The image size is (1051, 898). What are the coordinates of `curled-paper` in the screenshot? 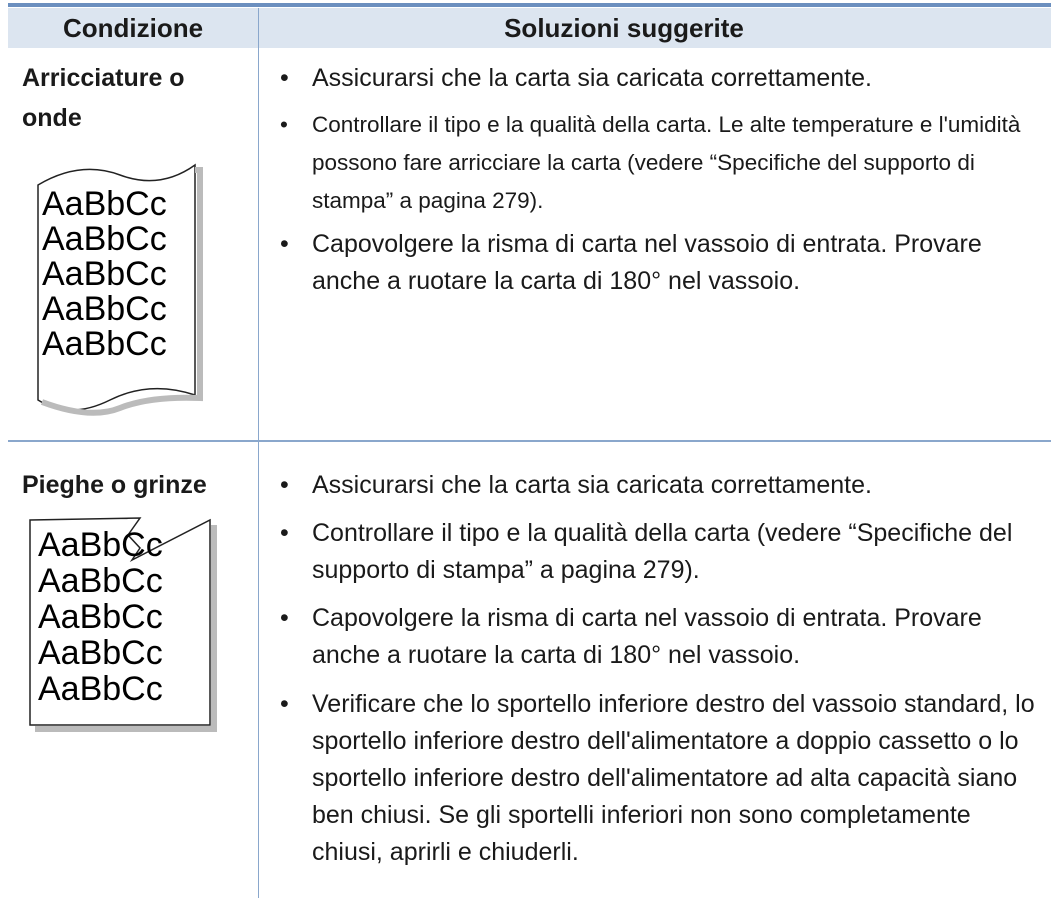 It's located at (116, 287).